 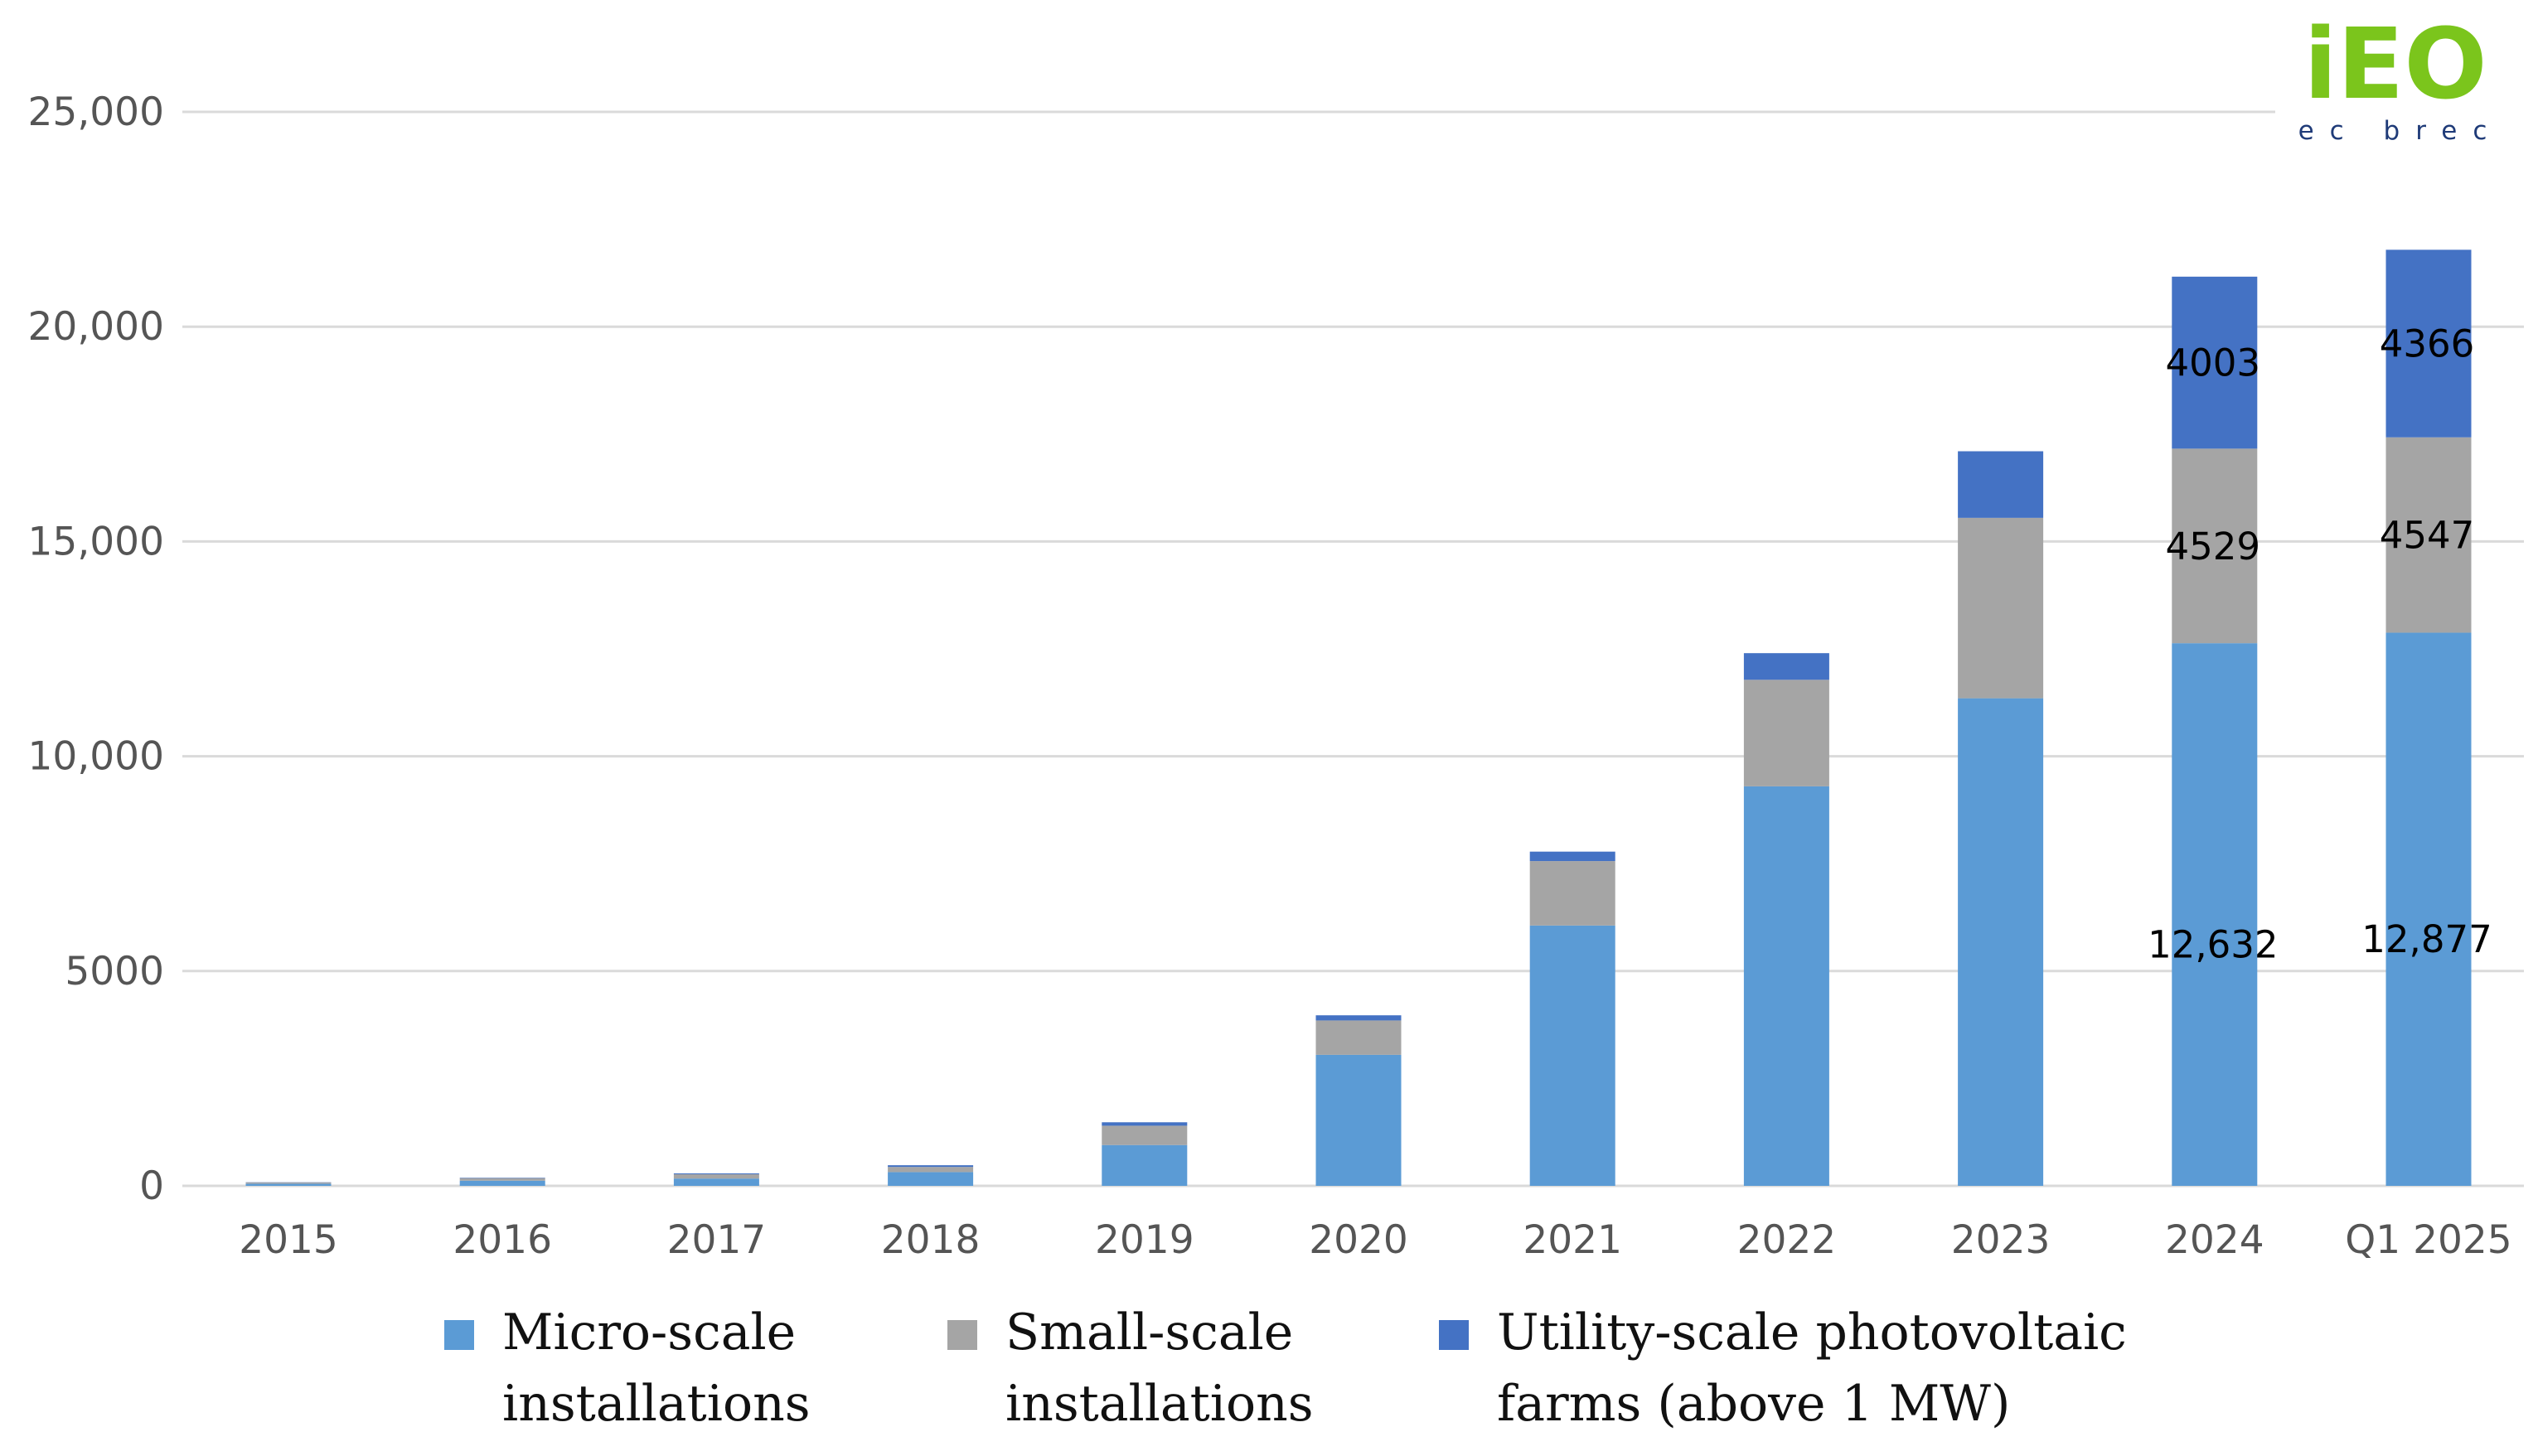 What do you see at coordinates (1572, 1240) in the screenshot?
I see `x-tick-label: 2021` at bounding box center [1572, 1240].